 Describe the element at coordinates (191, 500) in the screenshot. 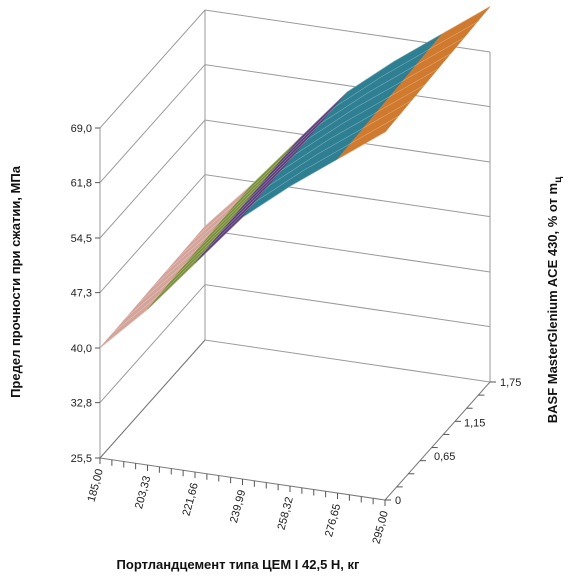

I see `x-tick-label: 221,66` at that location.